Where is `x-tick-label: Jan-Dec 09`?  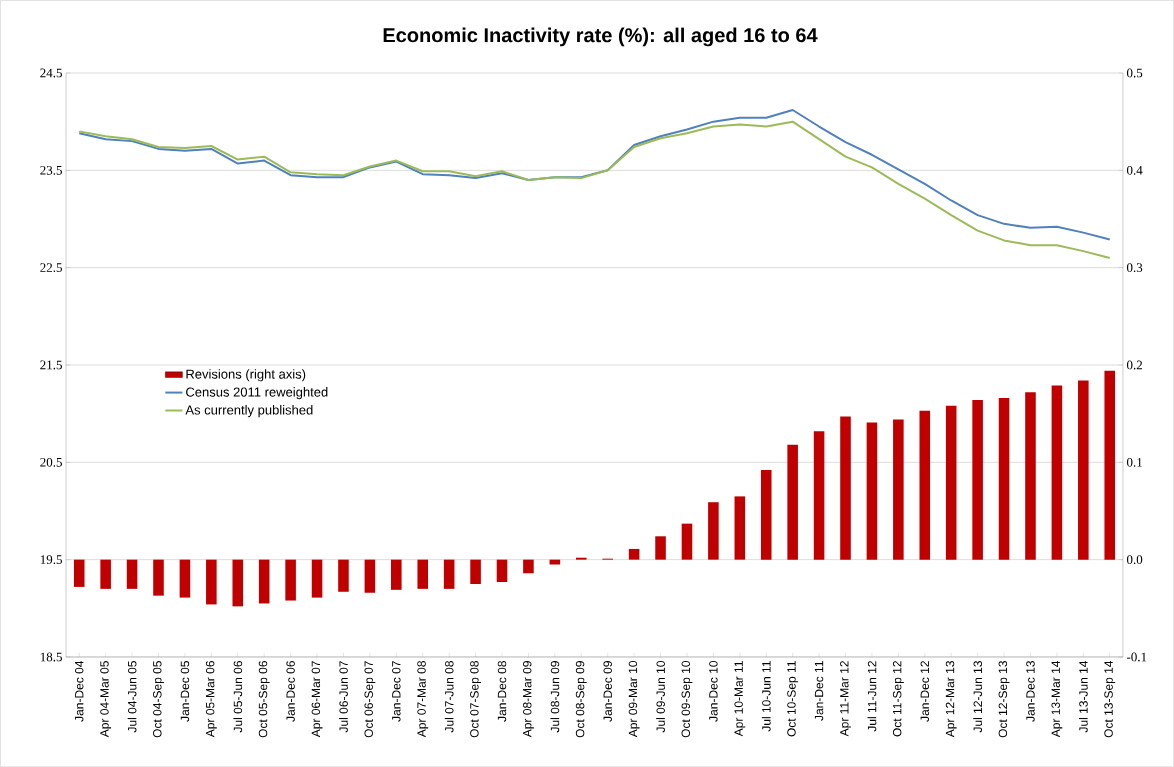
x-tick-label: Jan-Dec 09 is located at coordinates (607, 691).